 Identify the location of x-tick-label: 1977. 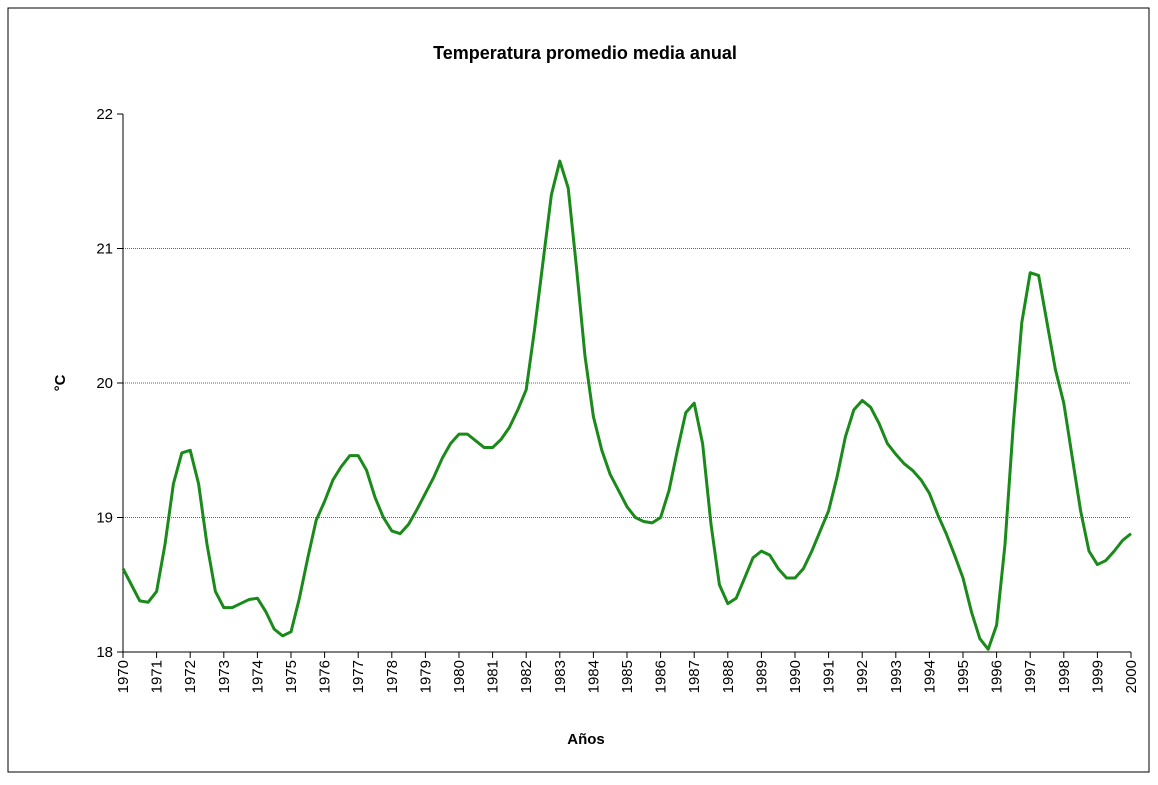
(358, 676).